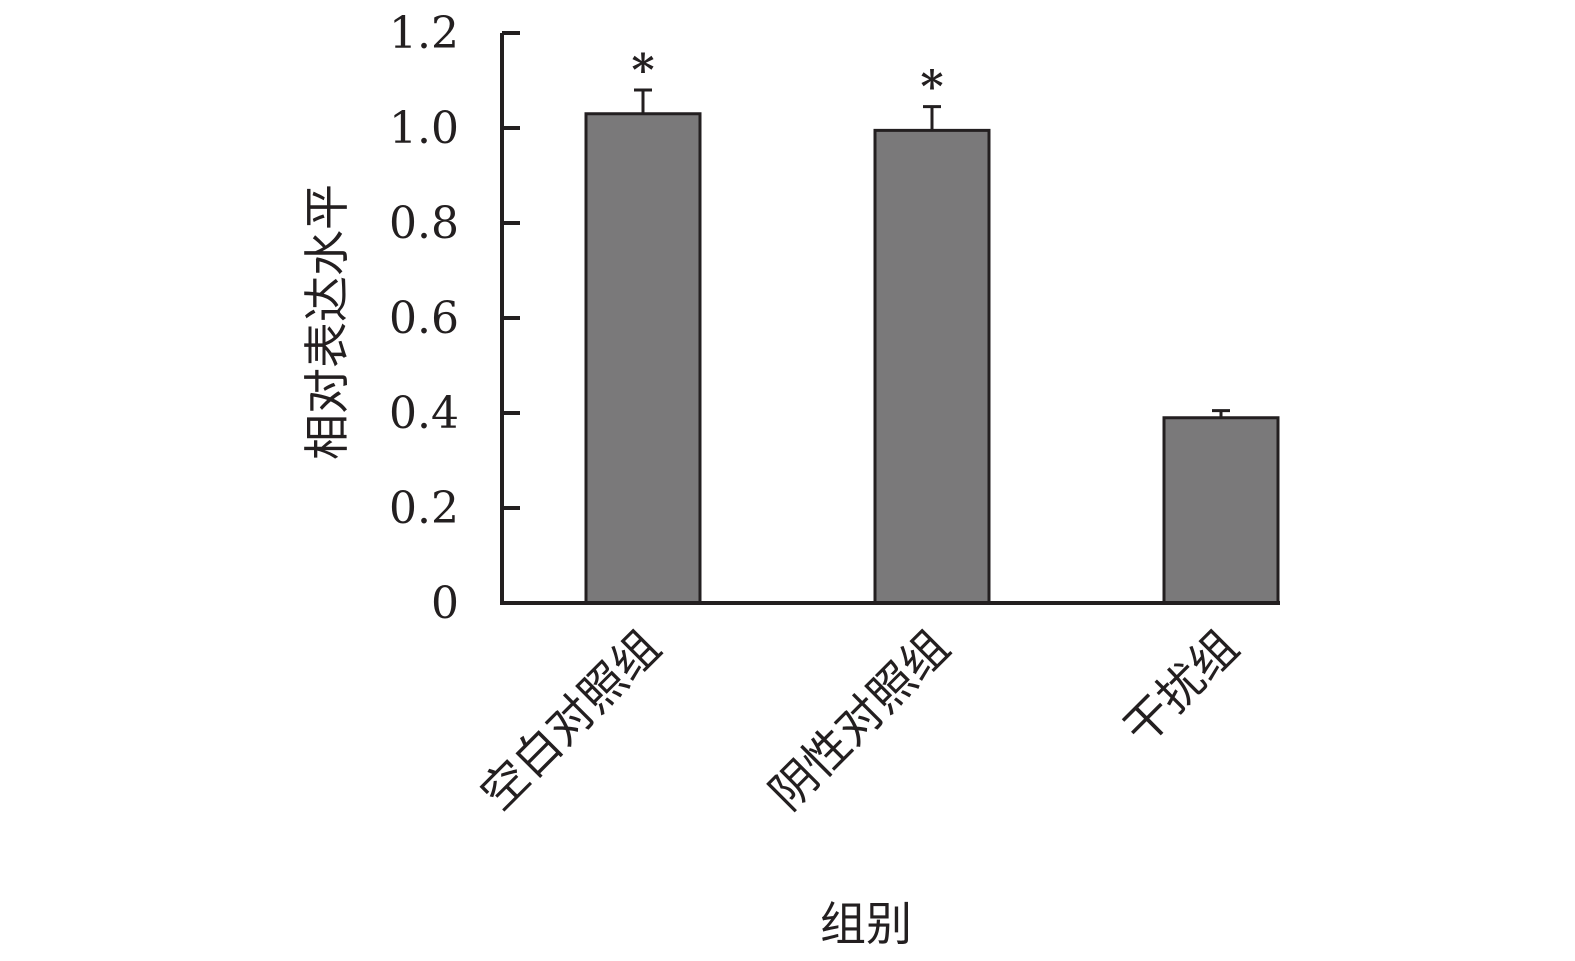 This screenshot has width=1575, height=961. I want to click on x-tick-label-1: 空白对照组, so click(570, 720).